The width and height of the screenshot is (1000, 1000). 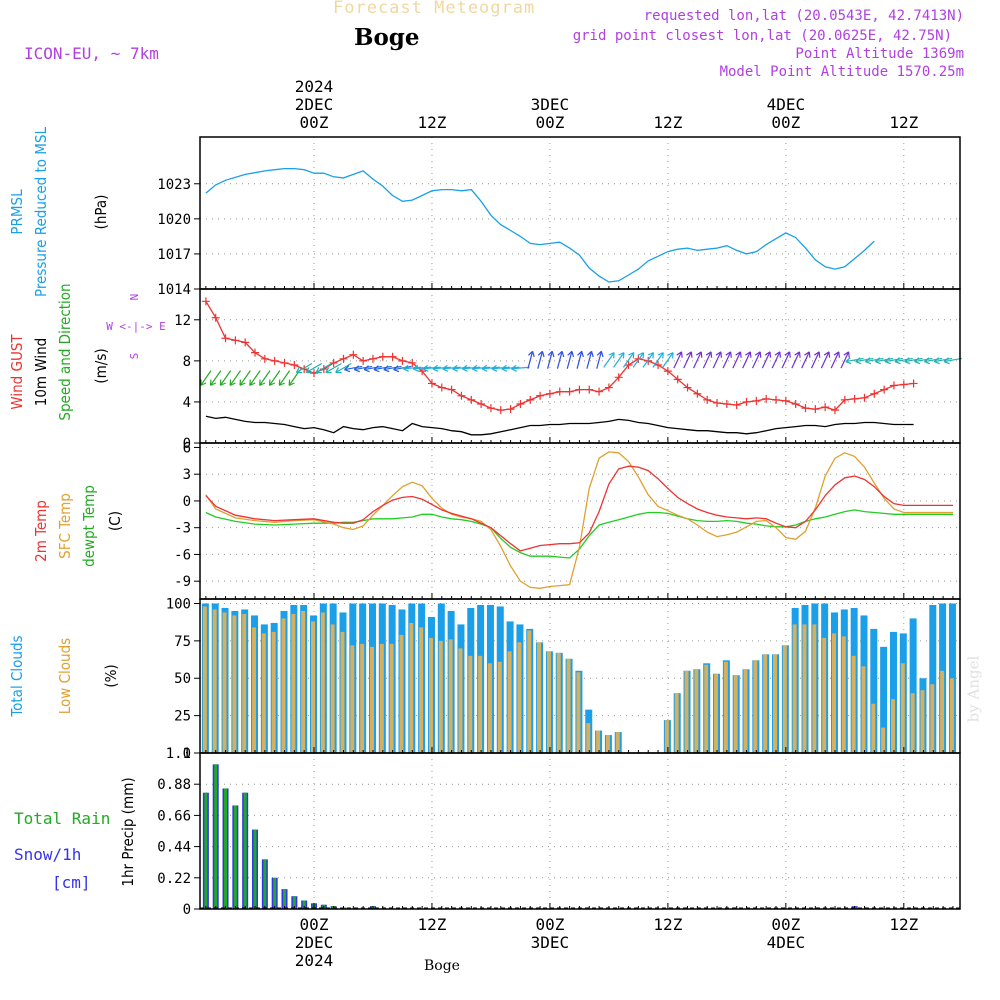 What do you see at coordinates (580, 831) in the screenshot?
I see `precip-panel-frame` at bounding box center [580, 831].